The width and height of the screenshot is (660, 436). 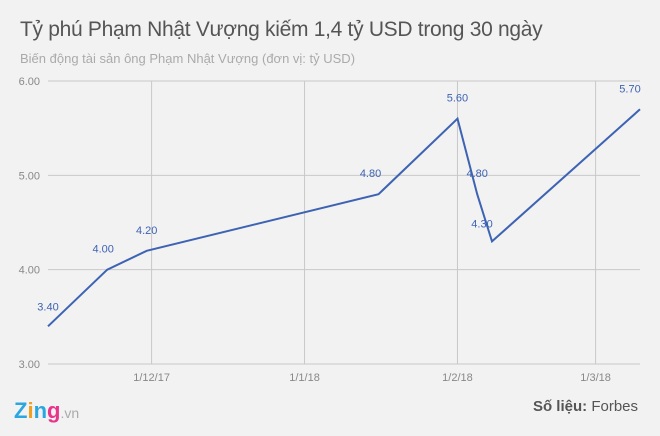 What do you see at coordinates (595, 378) in the screenshot?
I see `x-tick-label: 1/3/18` at bounding box center [595, 378].